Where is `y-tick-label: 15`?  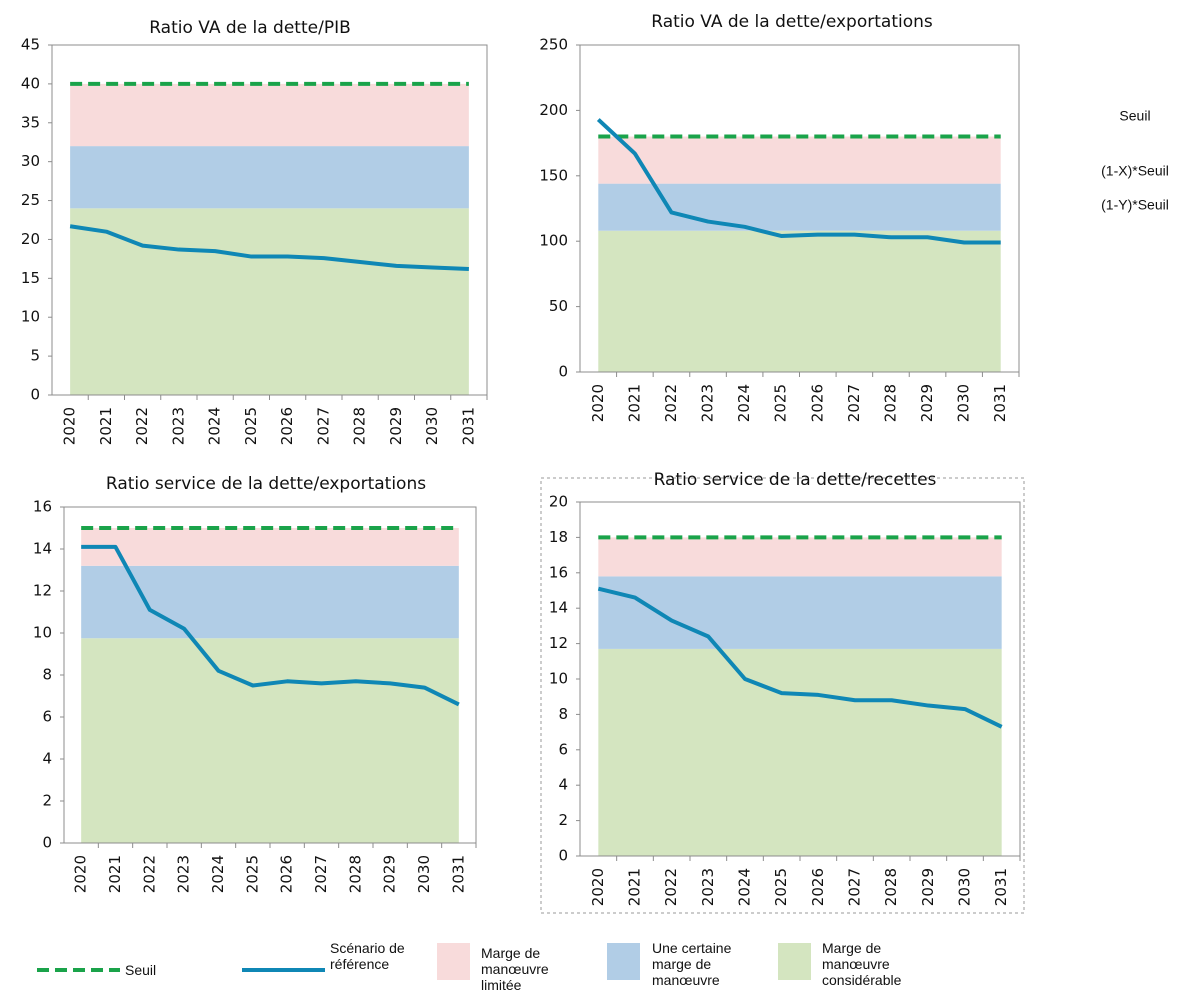 y-tick-label: 15 is located at coordinates (30, 278).